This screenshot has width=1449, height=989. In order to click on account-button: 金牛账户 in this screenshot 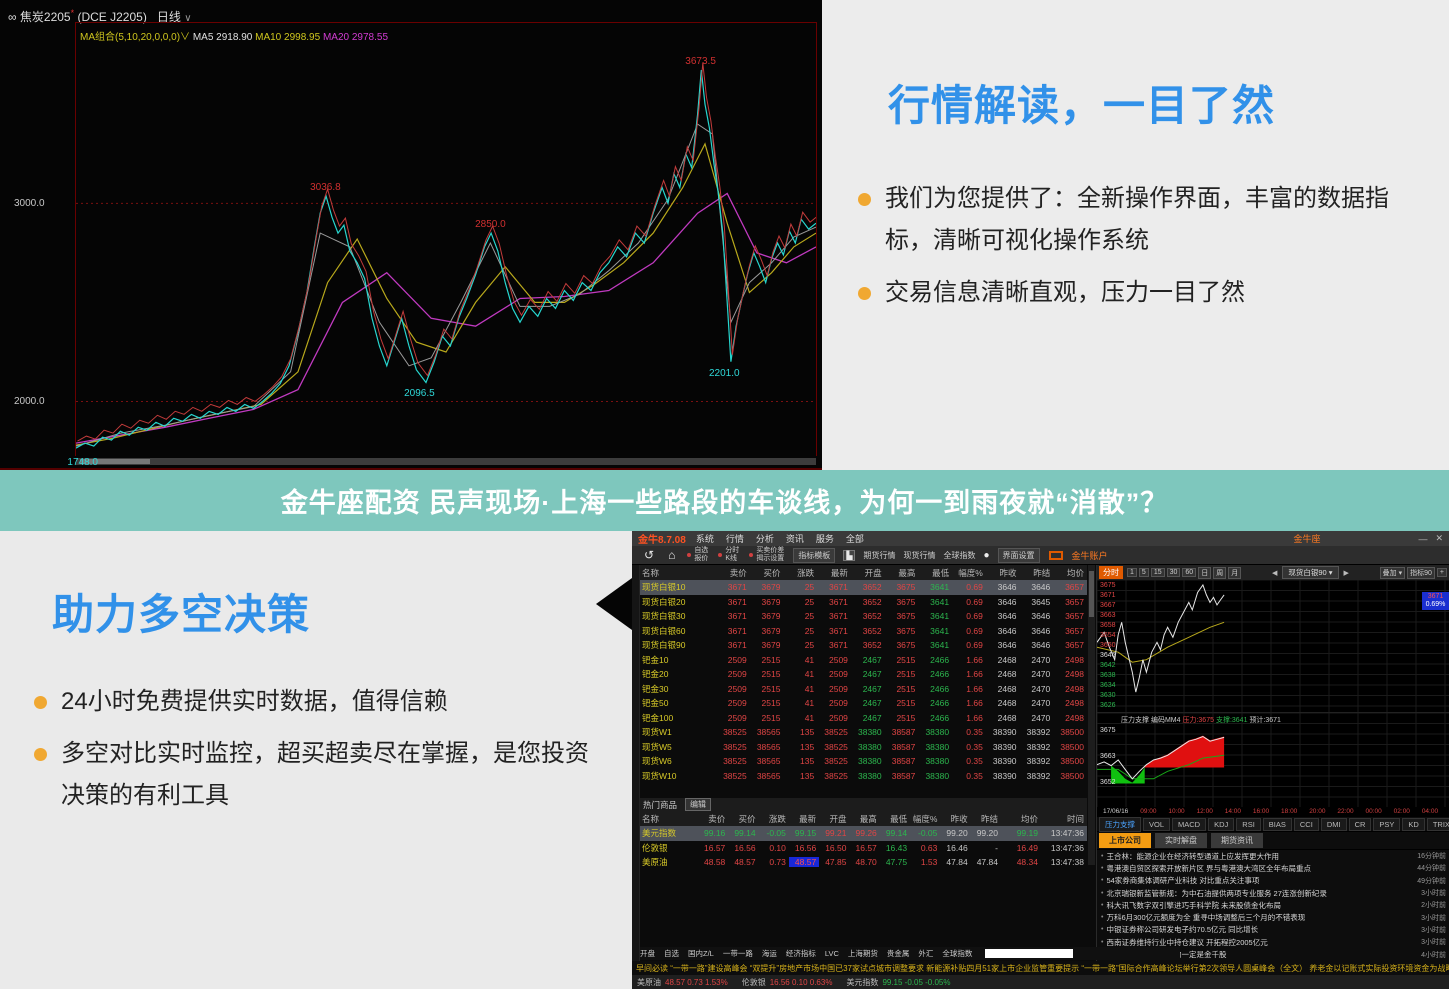, I will do `click(1089, 555)`.